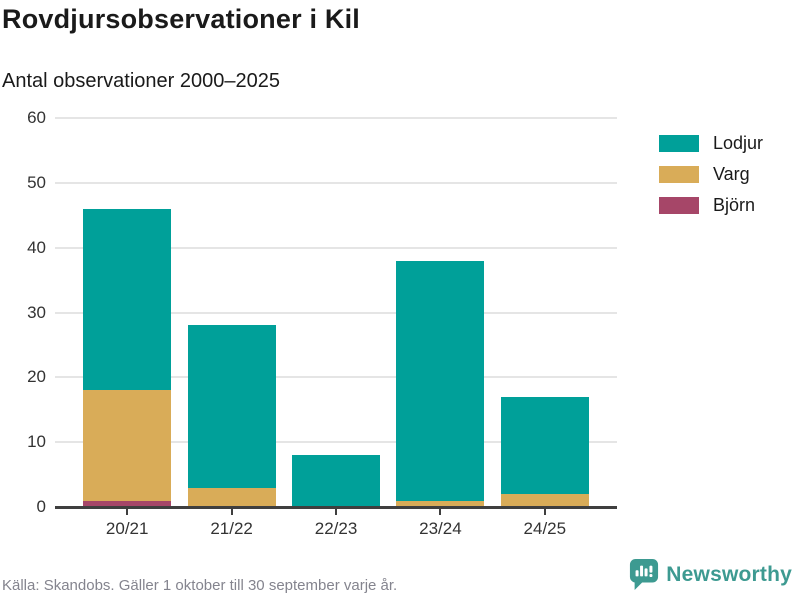 The height and width of the screenshot is (600, 800). What do you see at coordinates (731, 174) in the screenshot?
I see `legend-label-varg: Varg` at bounding box center [731, 174].